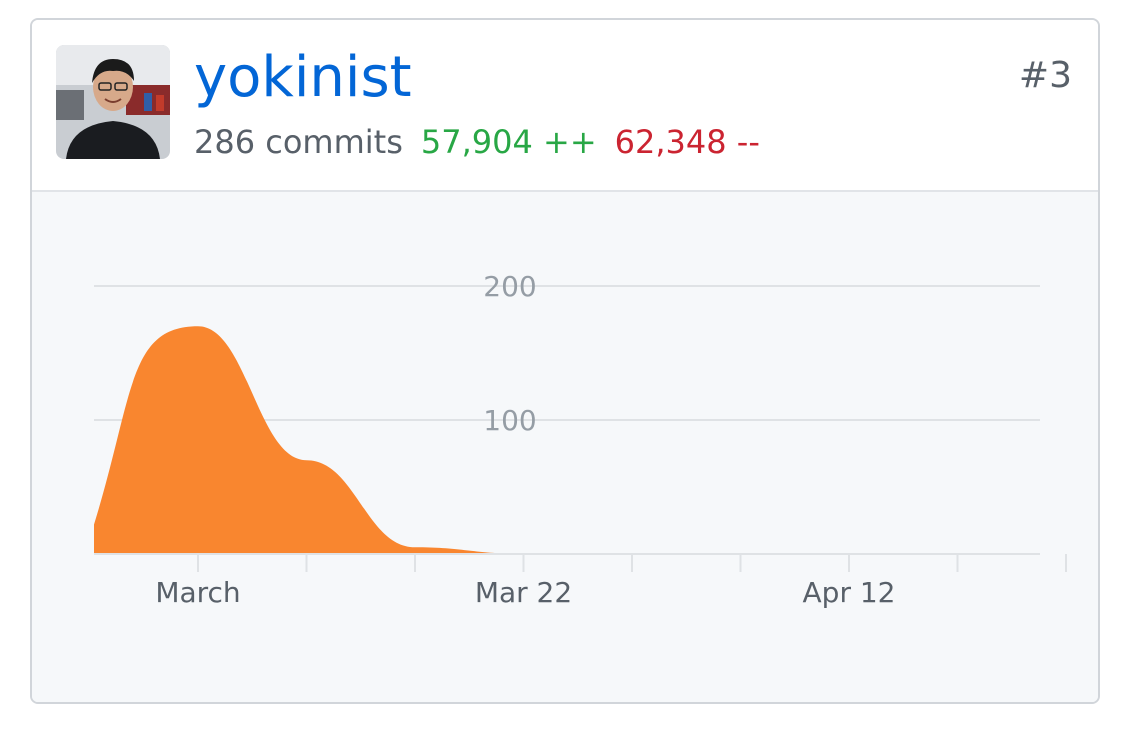  Describe the element at coordinates (523, 592) in the screenshot. I see `x-tick-label: Mar 22` at that location.